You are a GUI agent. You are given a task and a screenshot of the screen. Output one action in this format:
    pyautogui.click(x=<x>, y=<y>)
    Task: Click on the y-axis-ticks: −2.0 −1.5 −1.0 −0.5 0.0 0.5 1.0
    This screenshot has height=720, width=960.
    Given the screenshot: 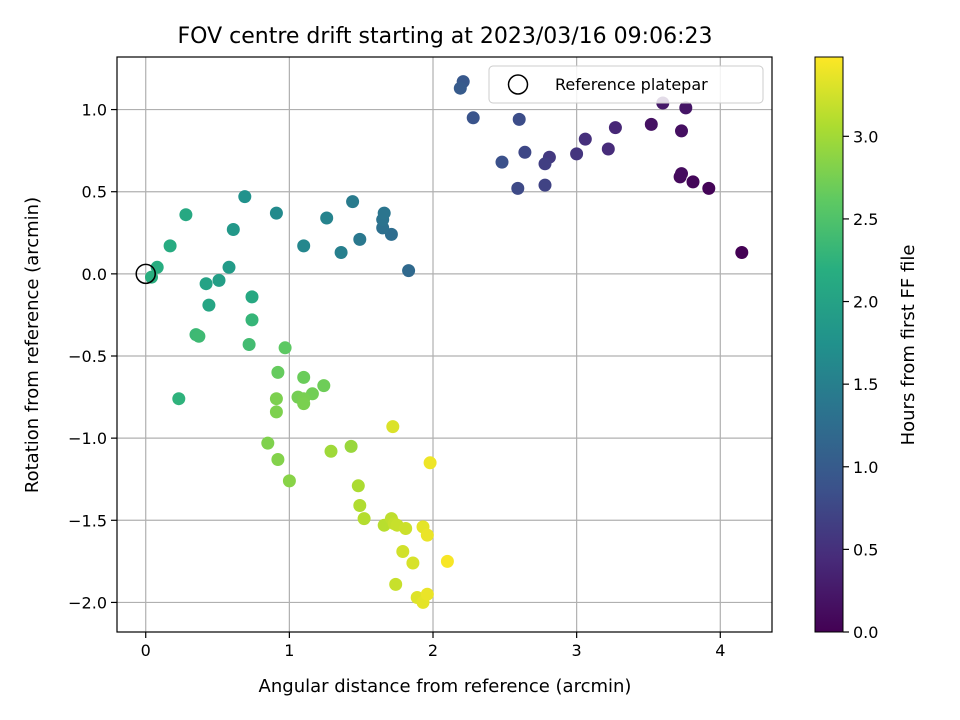 What is the action you would take?
    pyautogui.click(x=92, y=356)
    